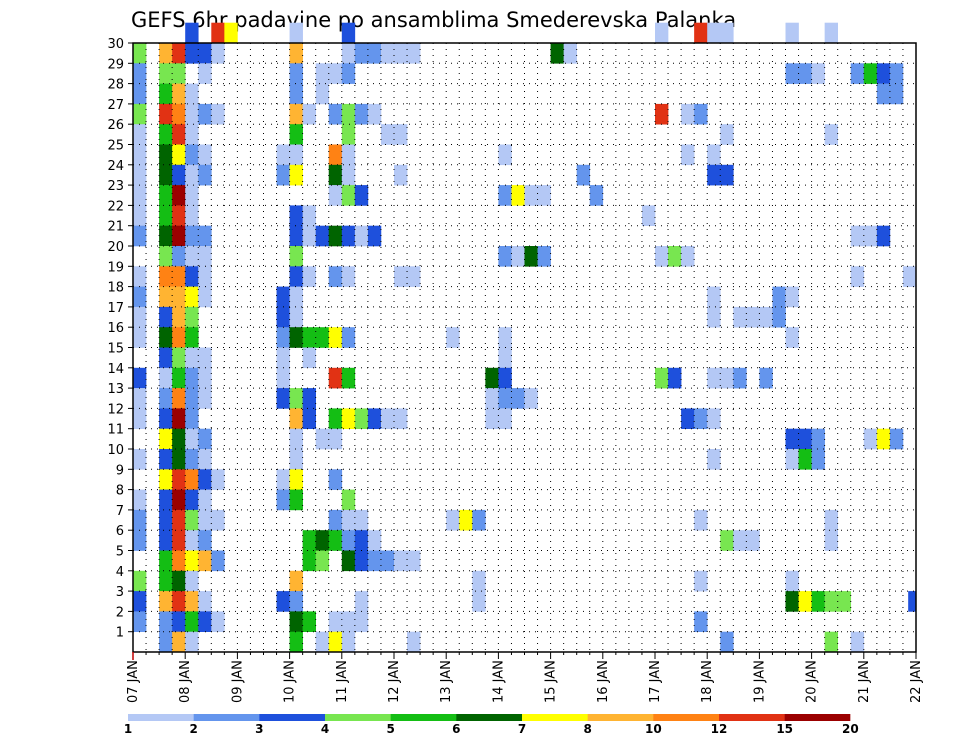 The image size is (960, 742). I want to click on colorbar-label: 6, so click(456, 729).